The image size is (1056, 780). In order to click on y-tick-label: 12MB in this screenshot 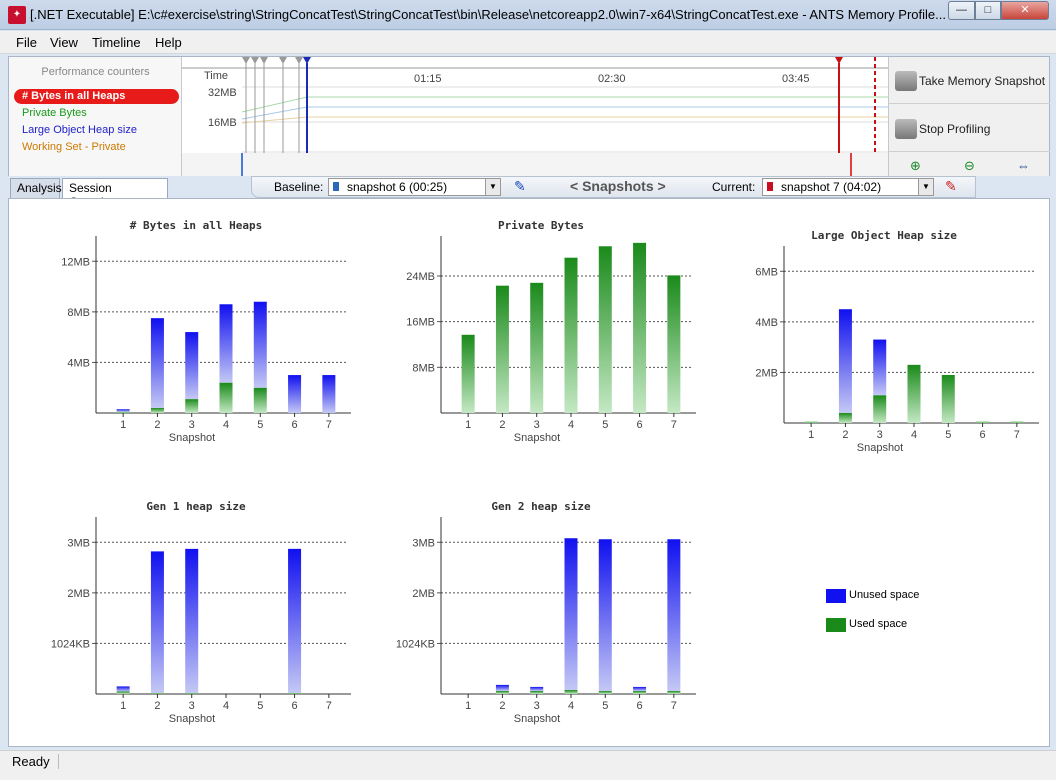, I will do `click(75, 262)`.